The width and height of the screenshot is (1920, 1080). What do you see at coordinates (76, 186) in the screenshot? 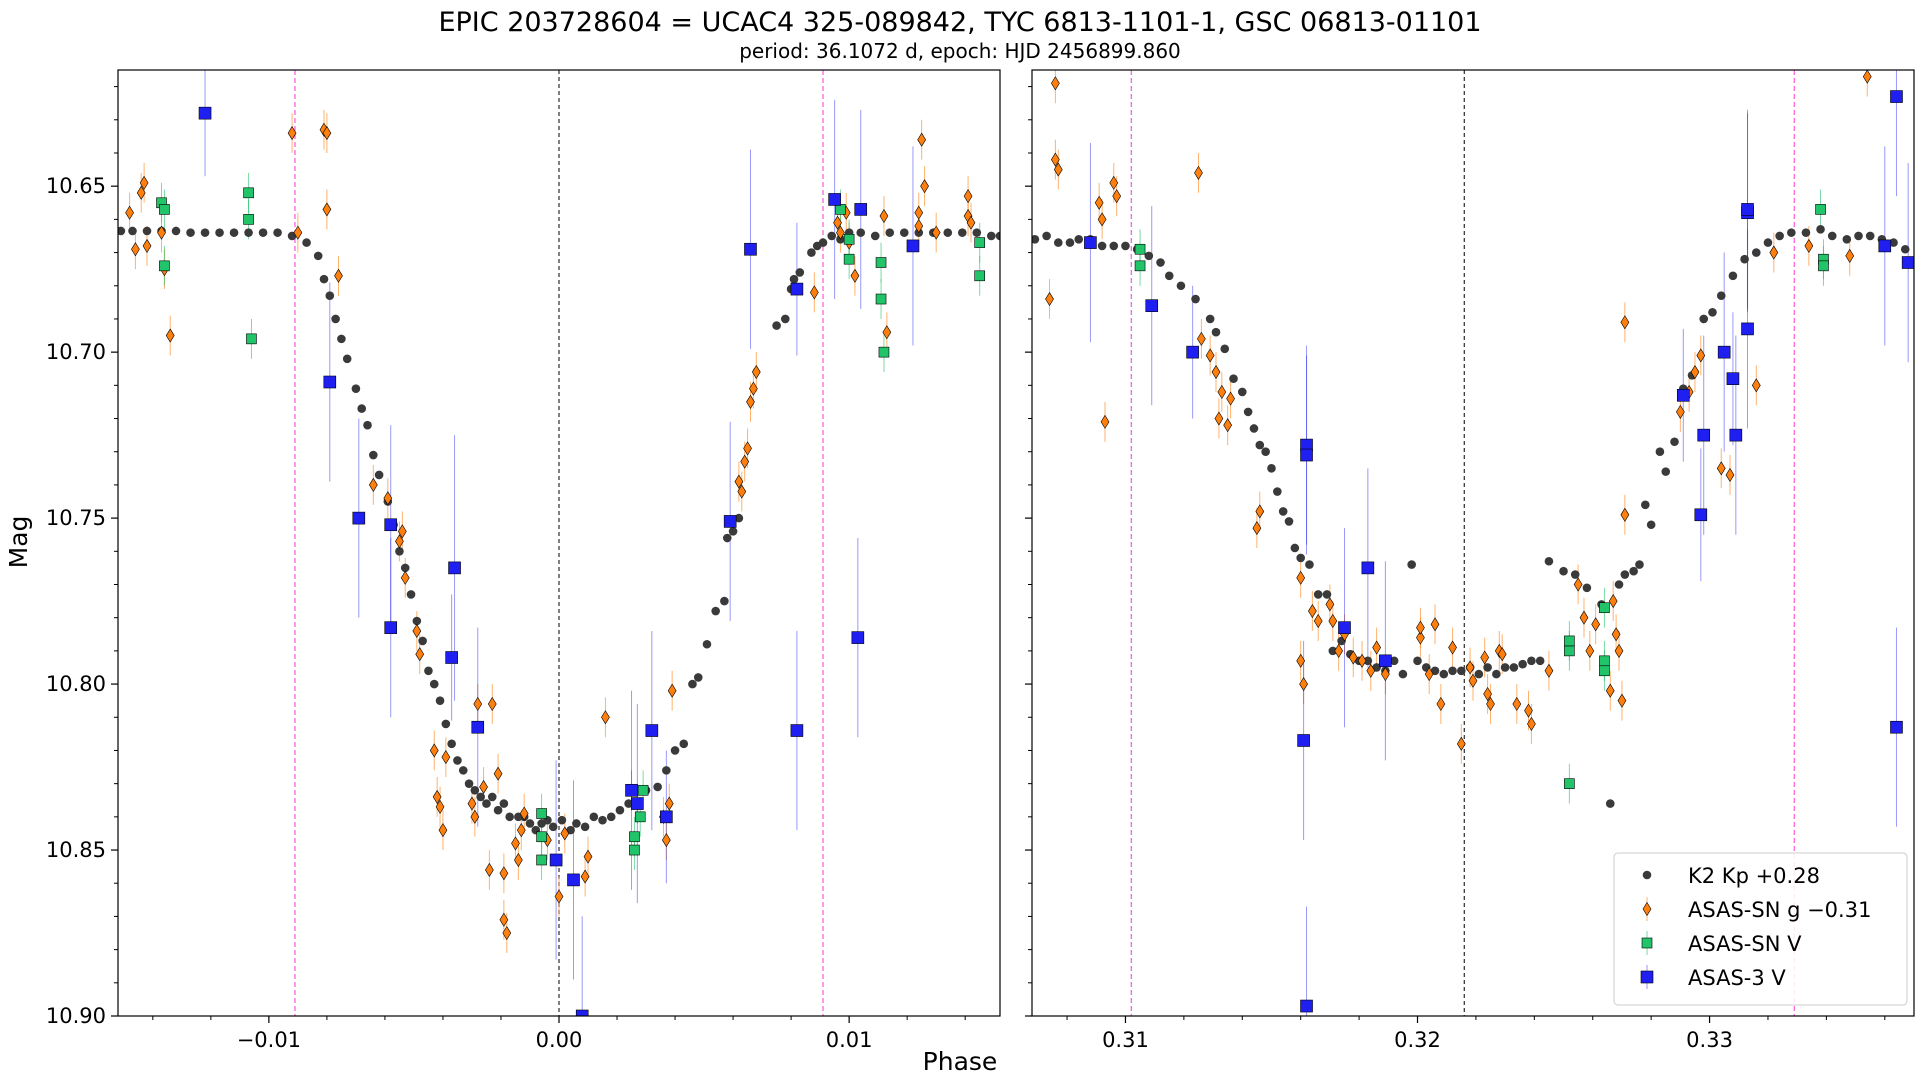
I see `y-tick-label: 10.65` at bounding box center [76, 186].